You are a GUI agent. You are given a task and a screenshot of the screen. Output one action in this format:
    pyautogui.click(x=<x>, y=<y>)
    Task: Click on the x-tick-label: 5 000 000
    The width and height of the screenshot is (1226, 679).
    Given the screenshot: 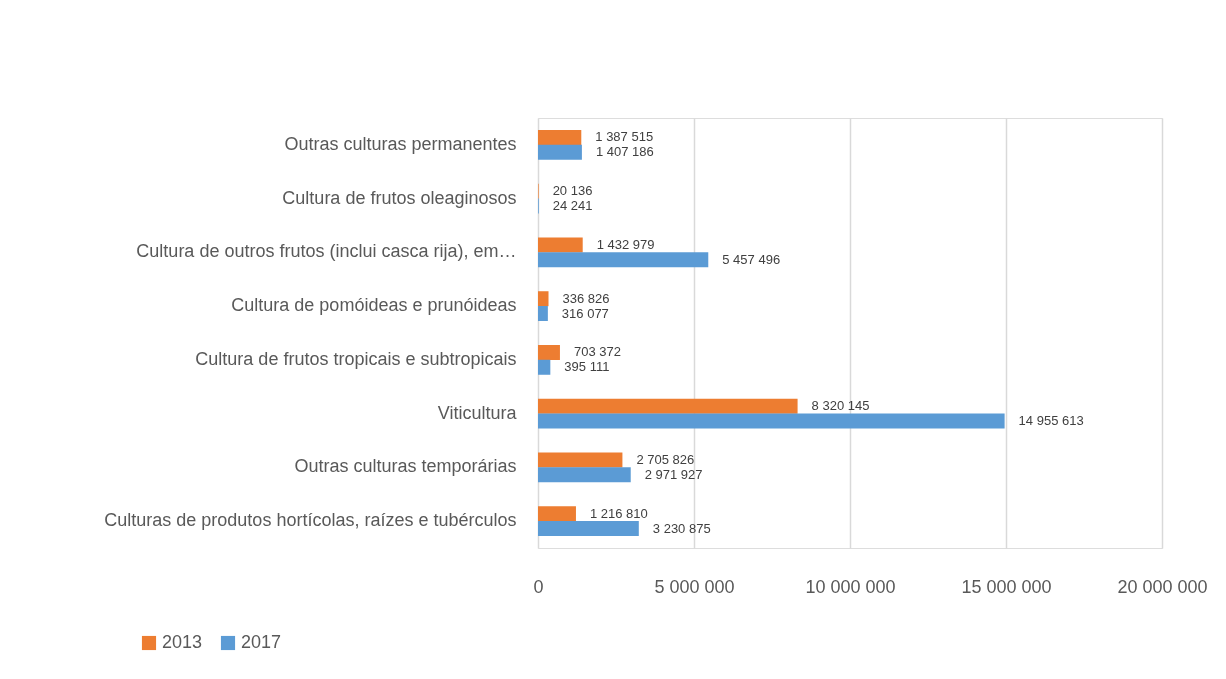 What is the action you would take?
    pyautogui.click(x=694, y=586)
    